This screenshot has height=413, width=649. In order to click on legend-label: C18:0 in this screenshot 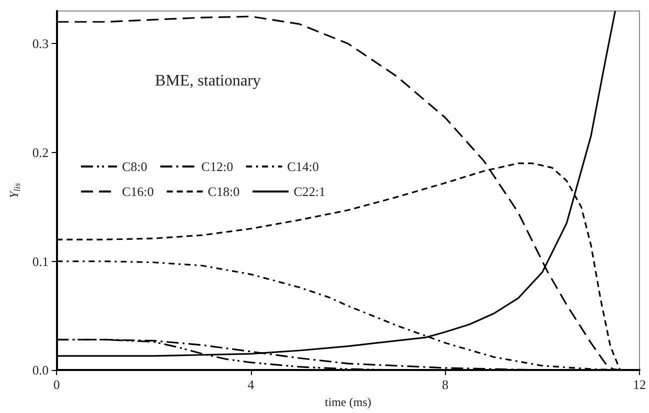, I will do `click(224, 191)`.